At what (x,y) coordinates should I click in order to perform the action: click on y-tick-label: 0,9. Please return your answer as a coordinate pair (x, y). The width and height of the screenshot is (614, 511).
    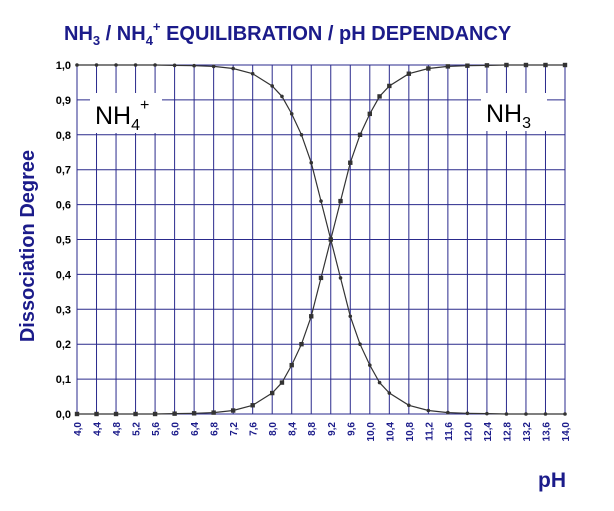
    Looking at the image, I should click on (63, 101).